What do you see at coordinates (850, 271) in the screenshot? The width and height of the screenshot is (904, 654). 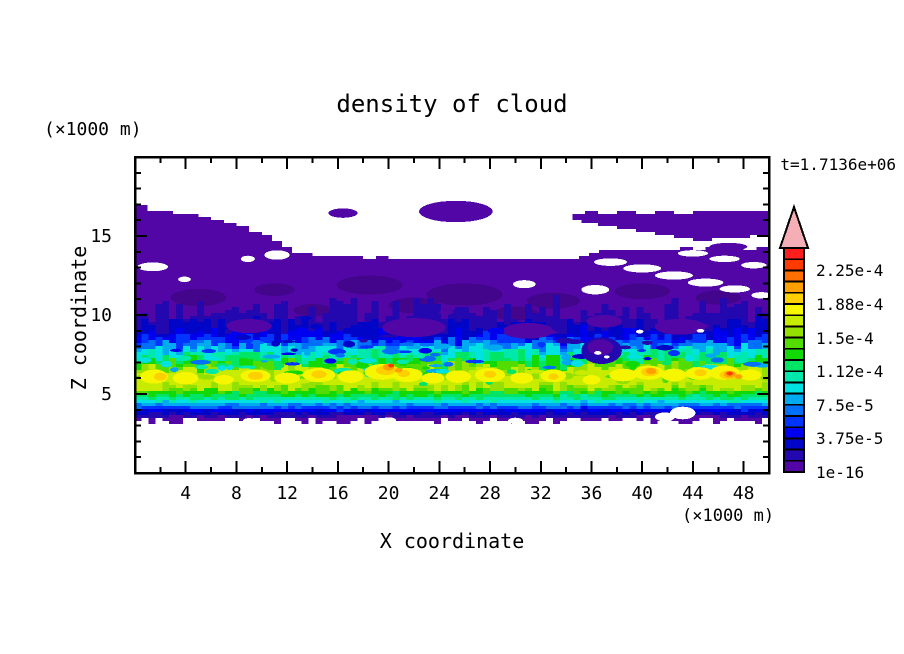 I see `colorbar-label: 2.25e-4` at bounding box center [850, 271].